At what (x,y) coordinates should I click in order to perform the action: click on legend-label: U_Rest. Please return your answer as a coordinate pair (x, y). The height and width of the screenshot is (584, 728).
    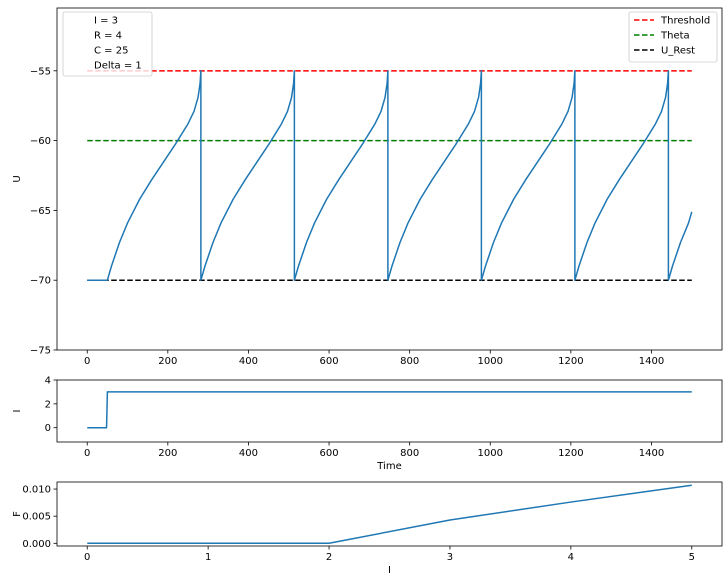
    Looking at the image, I should click on (678, 51).